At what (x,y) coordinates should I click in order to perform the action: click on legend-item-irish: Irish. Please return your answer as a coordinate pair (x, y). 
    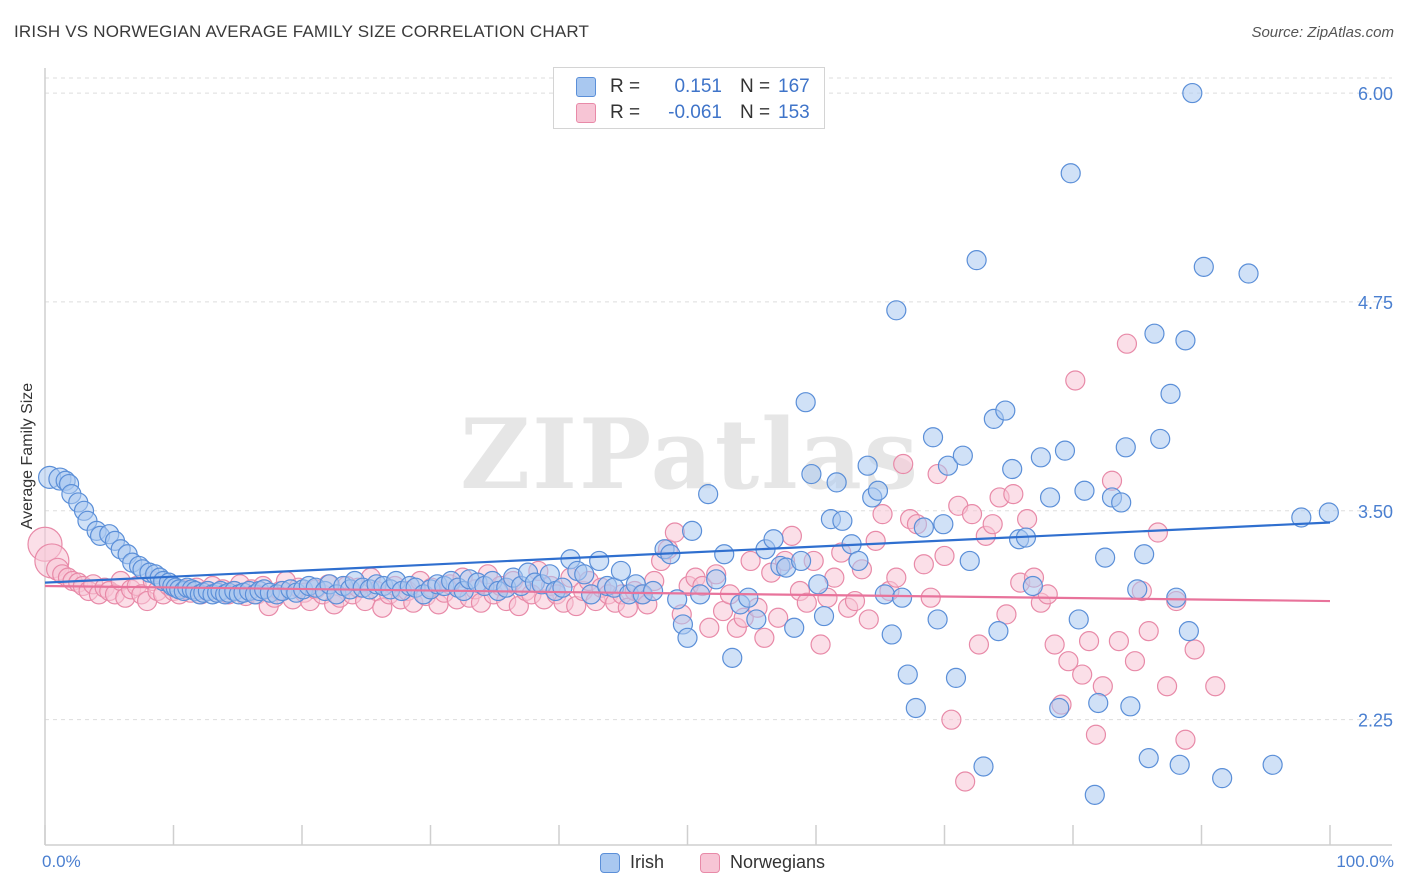
    Looking at the image, I should click on (632, 862).